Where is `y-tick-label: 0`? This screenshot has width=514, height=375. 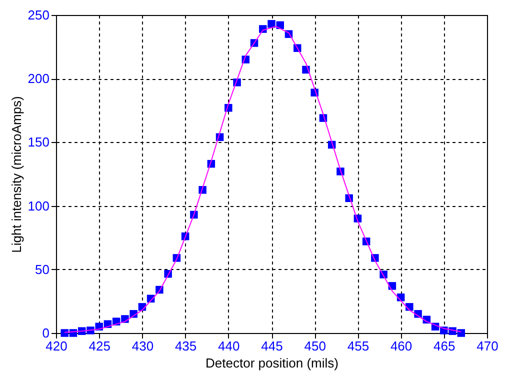 y-tick-label: 0 is located at coordinates (46, 333).